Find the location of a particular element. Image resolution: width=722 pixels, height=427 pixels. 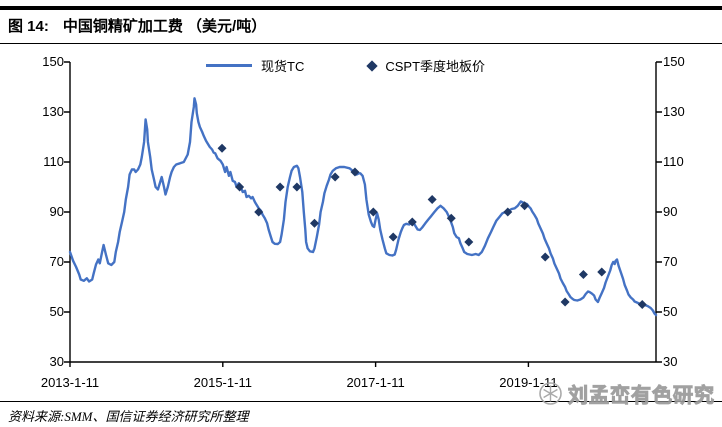

watermark: 刘孟峦有色研究 is located at coordinates (626, 393).